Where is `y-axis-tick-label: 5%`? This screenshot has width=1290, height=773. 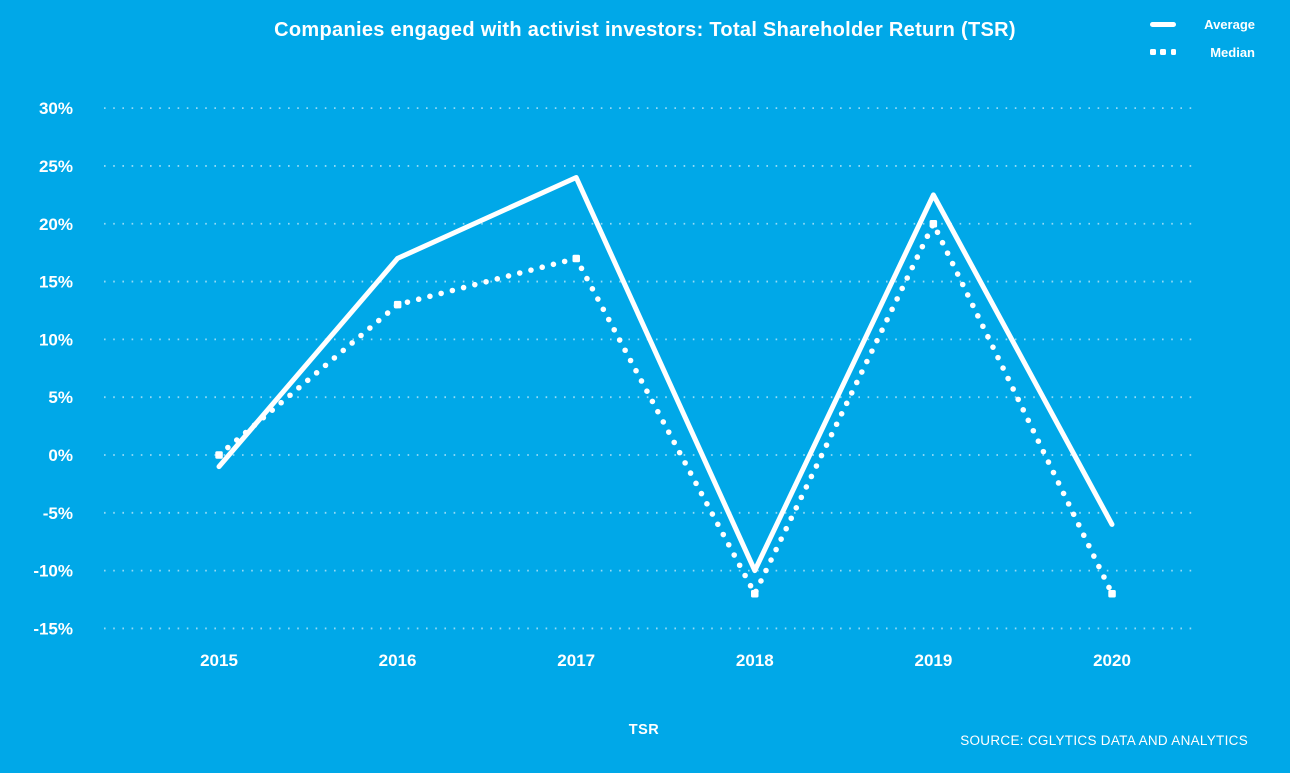
y-axis-tick-label: 5% is located at coordinates (60, 397).